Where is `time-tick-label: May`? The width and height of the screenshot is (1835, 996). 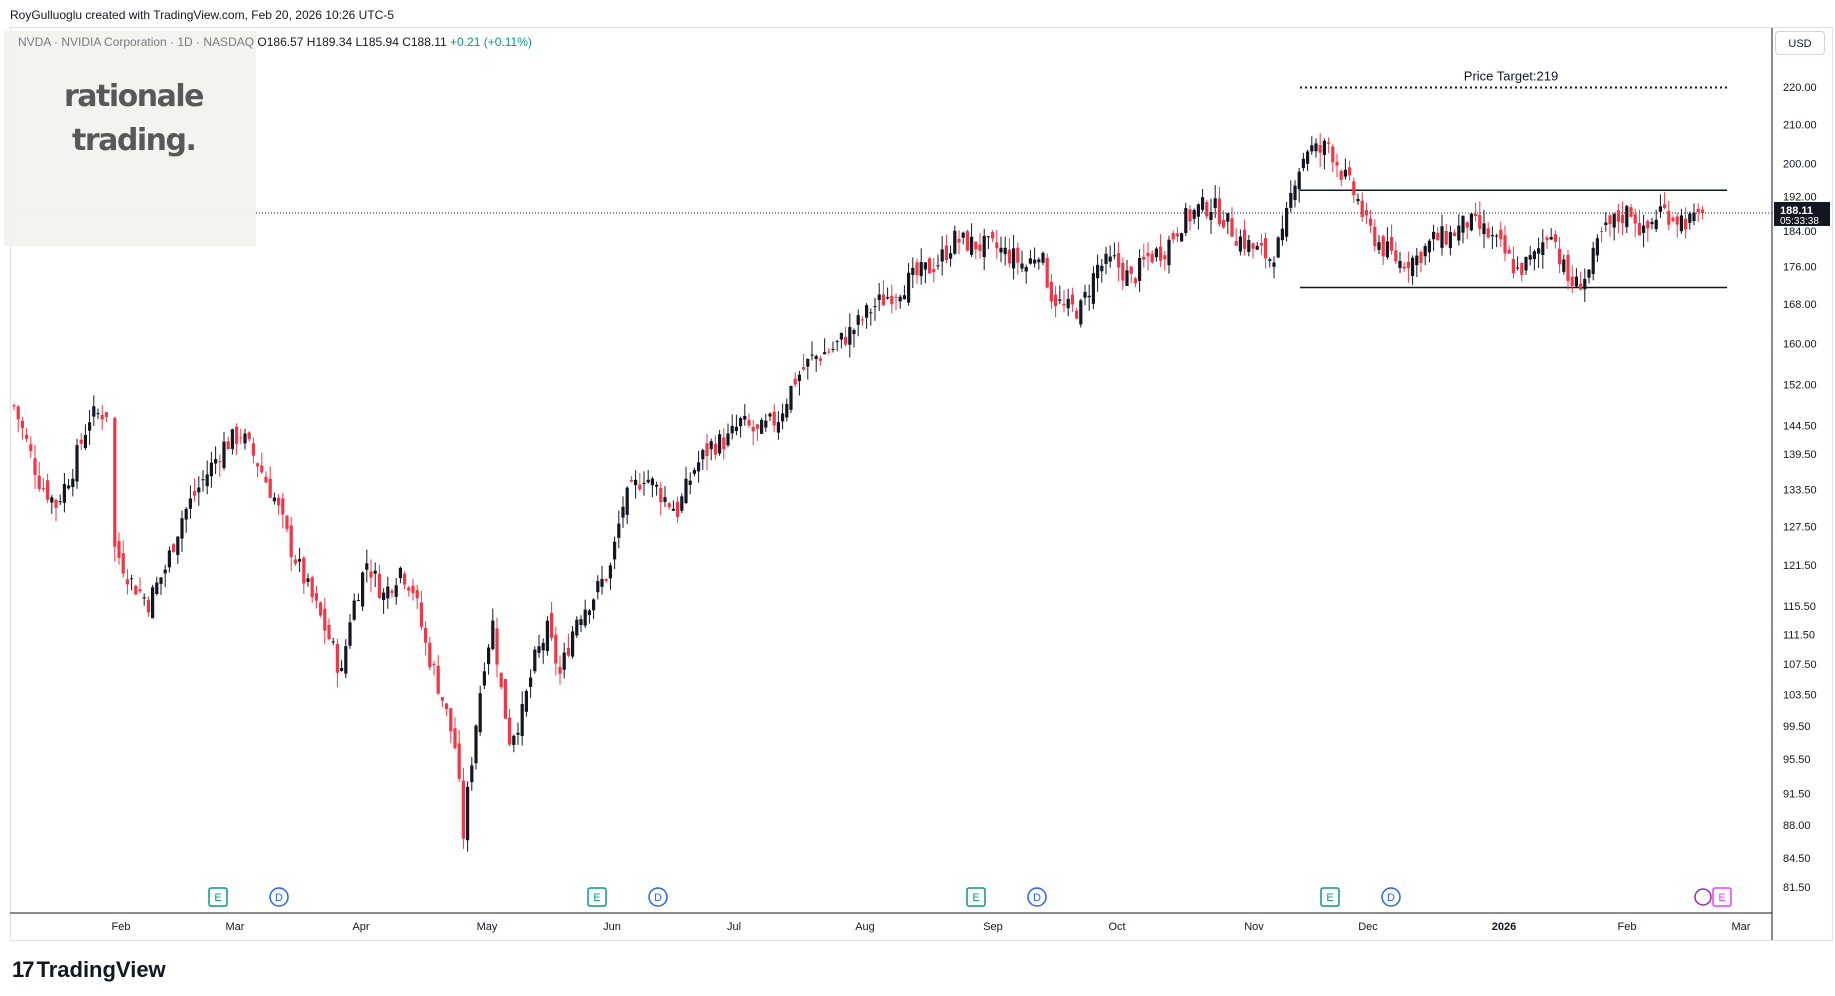
time-tick-label: May is located at coordinates (487, 927).